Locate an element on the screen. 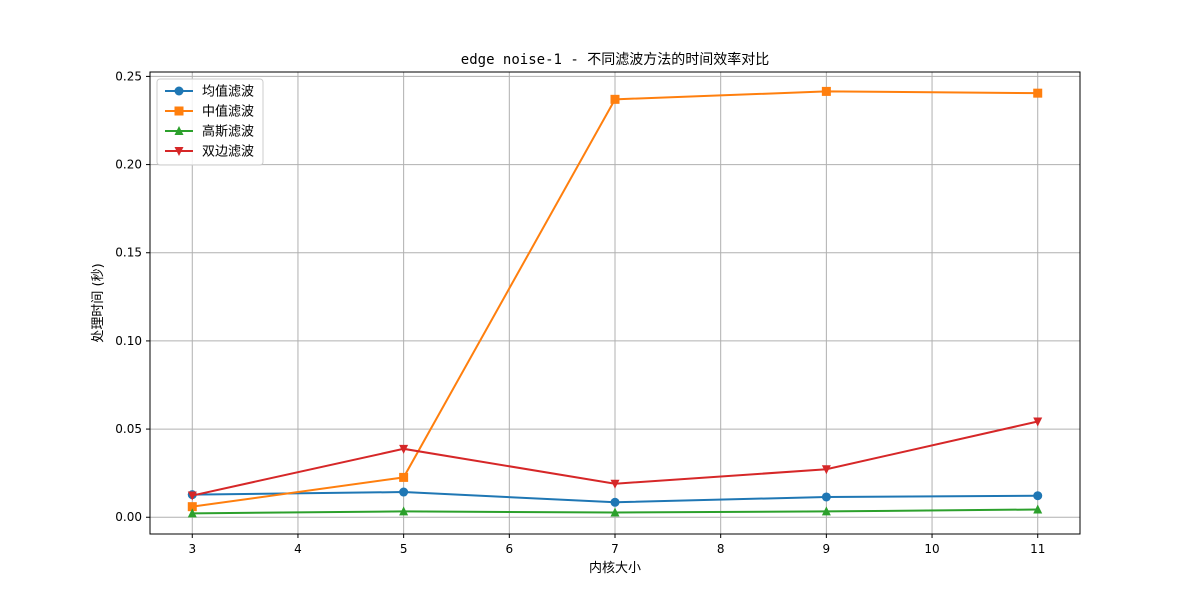 The height and width of the screenshot is (600, 1200). legend-label: 均值滤波 is located at coordinates (228, 92).